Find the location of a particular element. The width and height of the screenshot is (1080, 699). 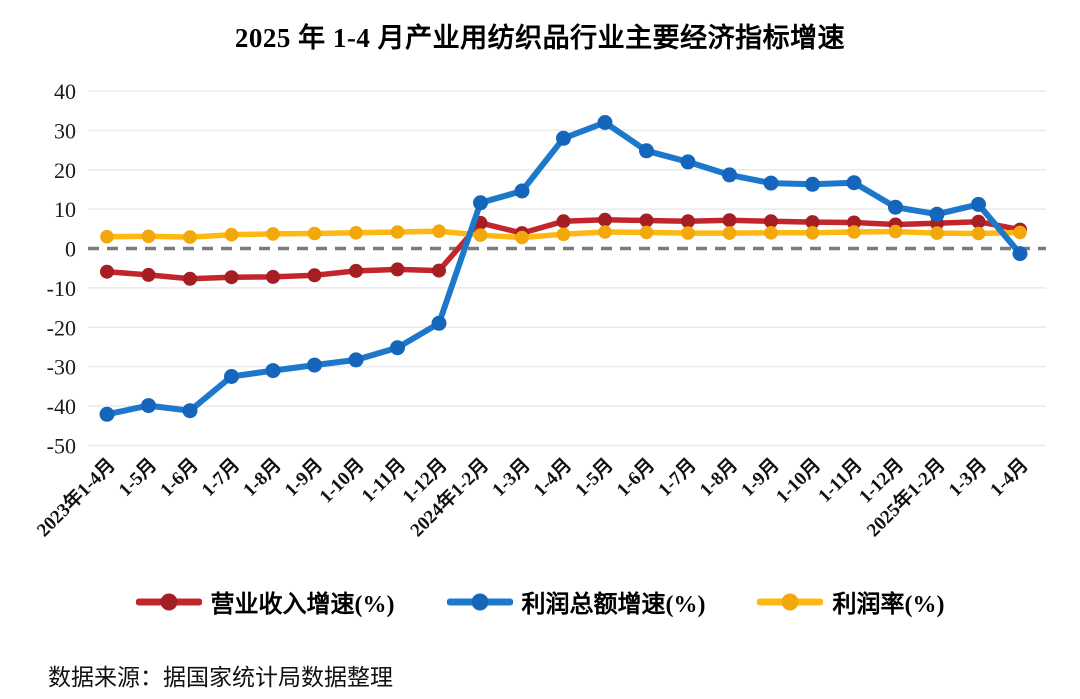

legend-swatch-profit-margin is located at coordinates (790, 601).